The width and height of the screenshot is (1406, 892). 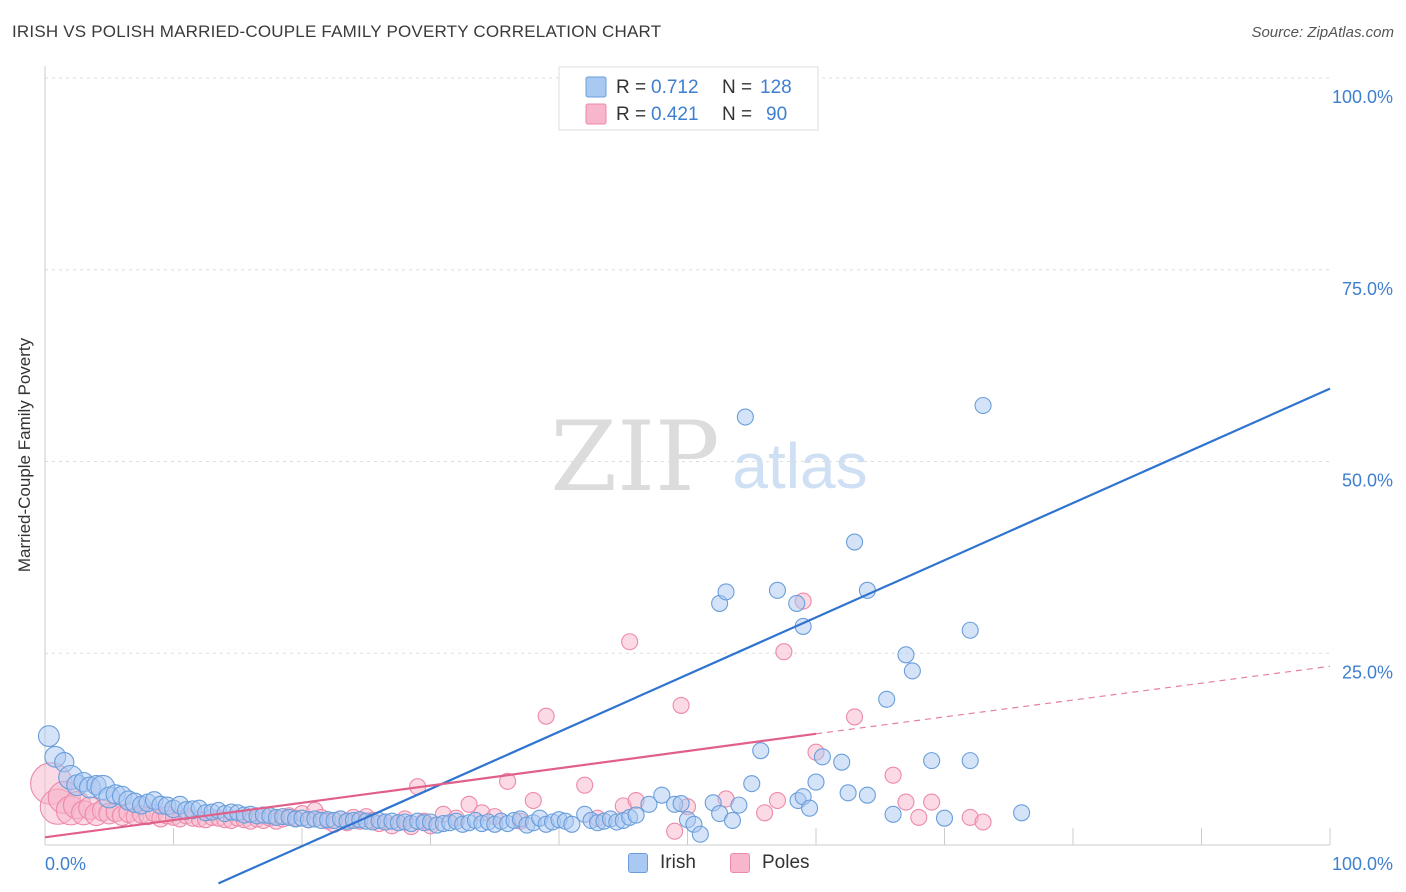 What do you see at coordinates (675, 114) in the screenshot?
I see `legend-r-value-poles: 0.421` at bounding box center [675, 114].